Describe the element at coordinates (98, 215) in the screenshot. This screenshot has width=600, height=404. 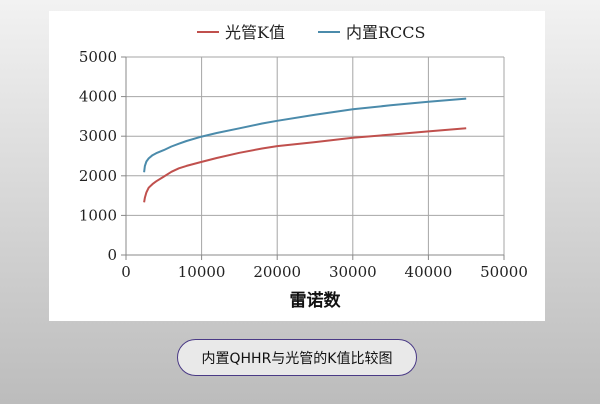
I see `y-tick-label: 1000` at that location.